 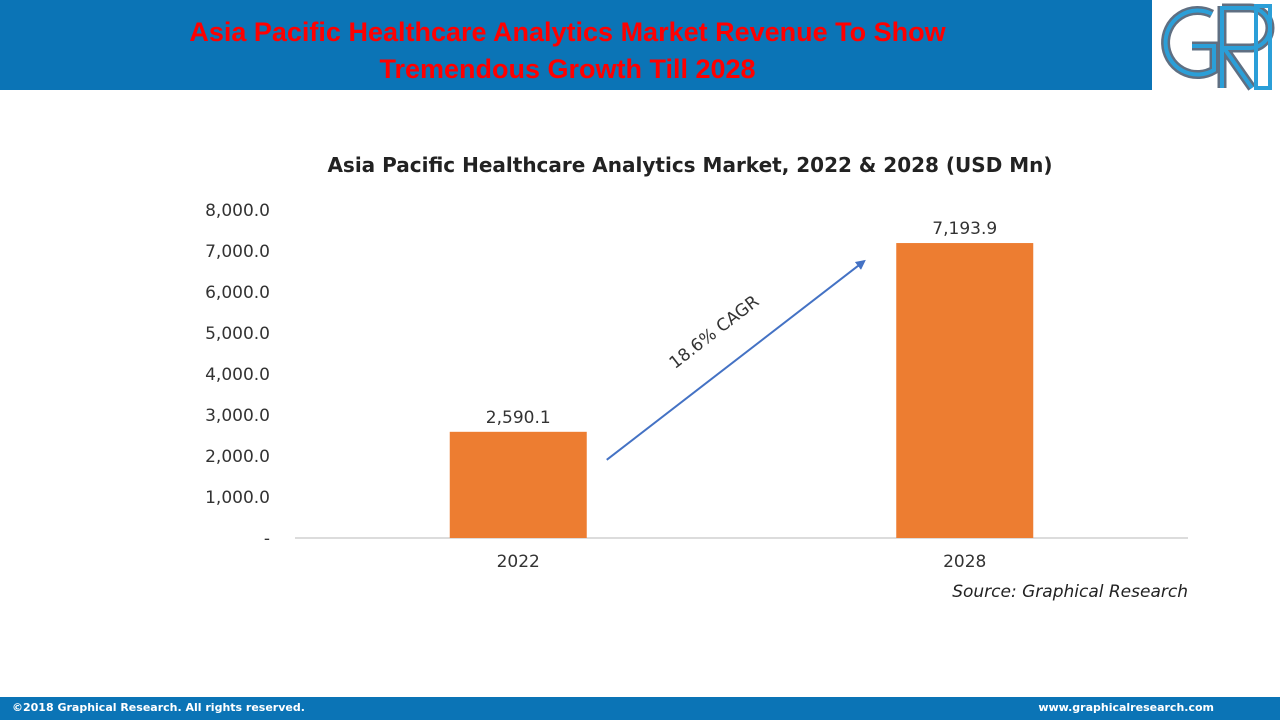 What do you see at coordinates (237, 211) in the screenshot?
I see `y-tick-label: 8,000.0` at bounding box center [237, 211].